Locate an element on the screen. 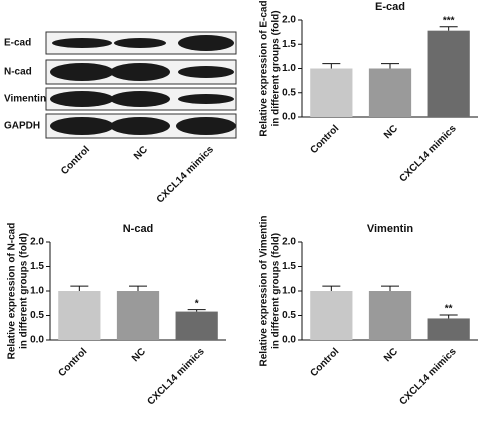 The height and width of the screenshot is (444, 500). chart-title: Vimentin is located at coordinates (390, 229).